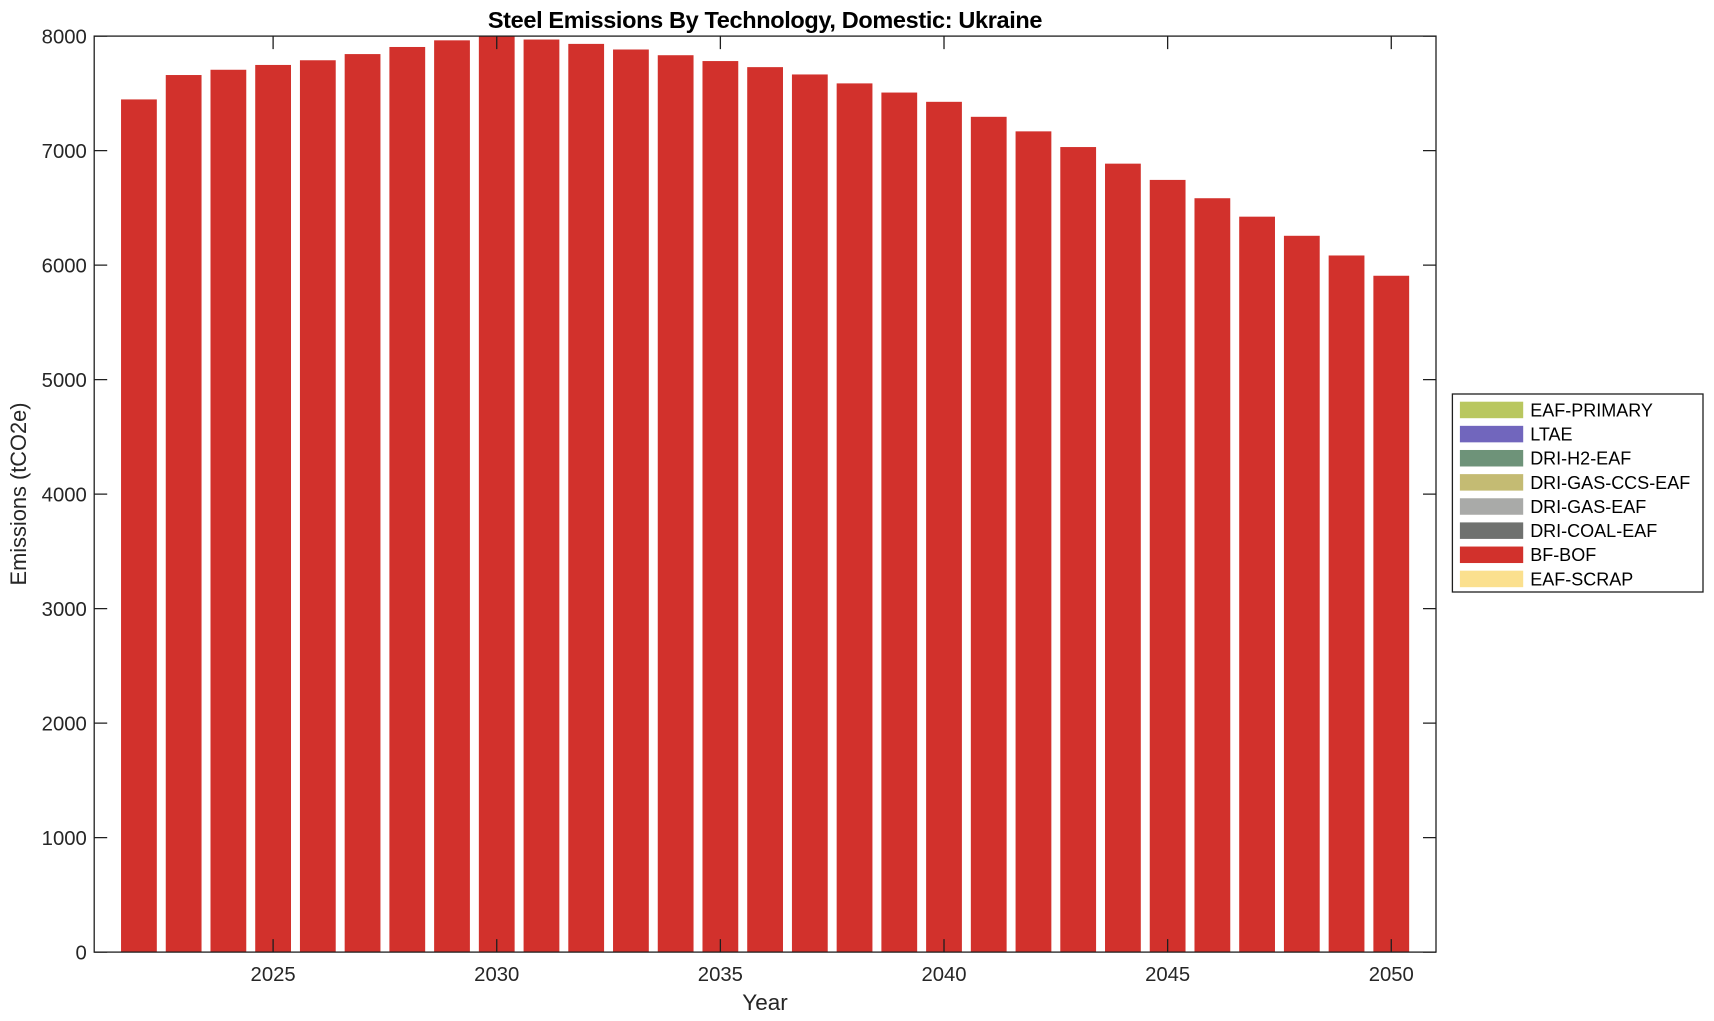  Describe the element at coordinates (64, 495) in the screenshot. I see `svg-text: 4000` at that location.